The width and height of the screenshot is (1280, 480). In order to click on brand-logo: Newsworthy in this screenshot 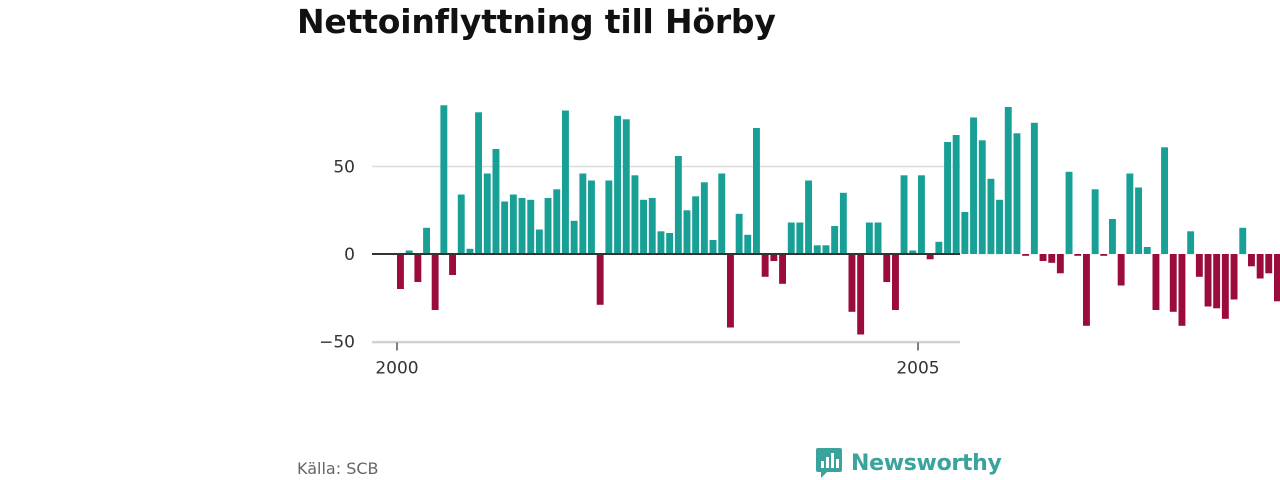, I will do `click(908, 463)`.